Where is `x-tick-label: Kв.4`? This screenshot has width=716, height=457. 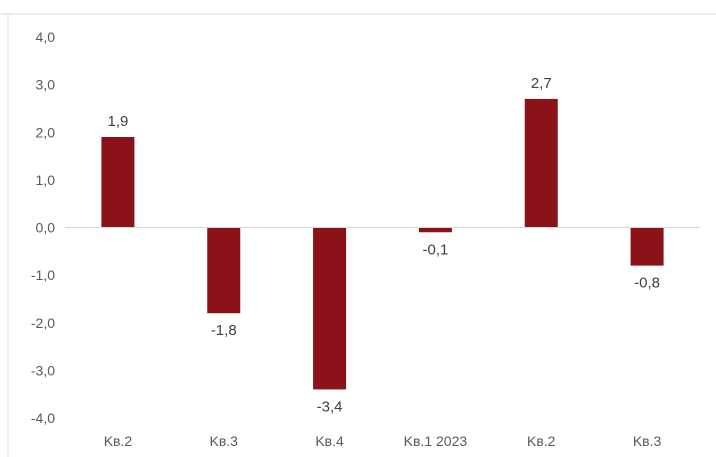
x-tick-label: Kв.4 is located at coordinates (329, 441).